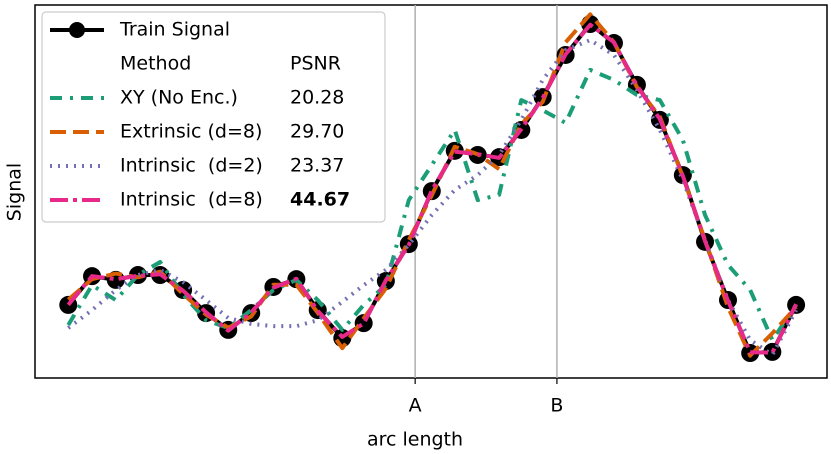  What do you see at coordinates (174, 30) in the screenshot?
I see `legend-label: Train Signal` at bounding box center [174, 30].